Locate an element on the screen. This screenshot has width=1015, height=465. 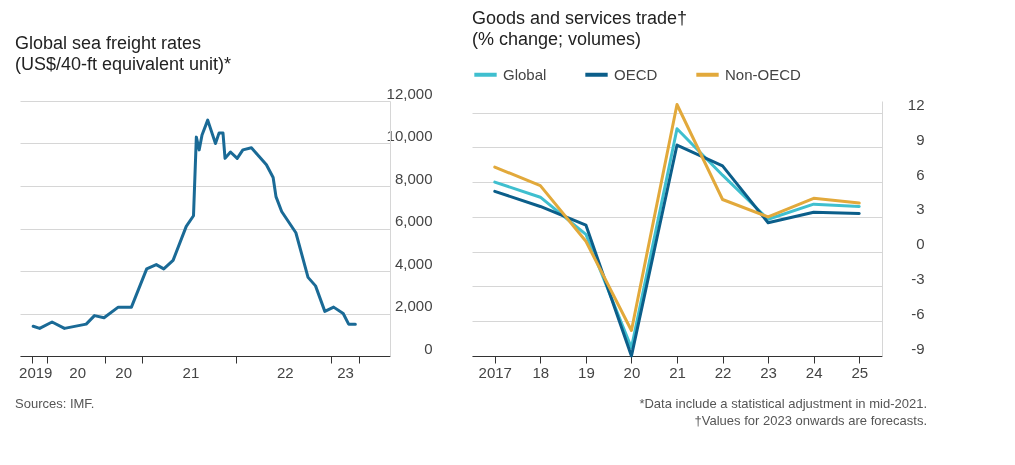
x-tick-label: 25 is located at coordinates (860, 372).